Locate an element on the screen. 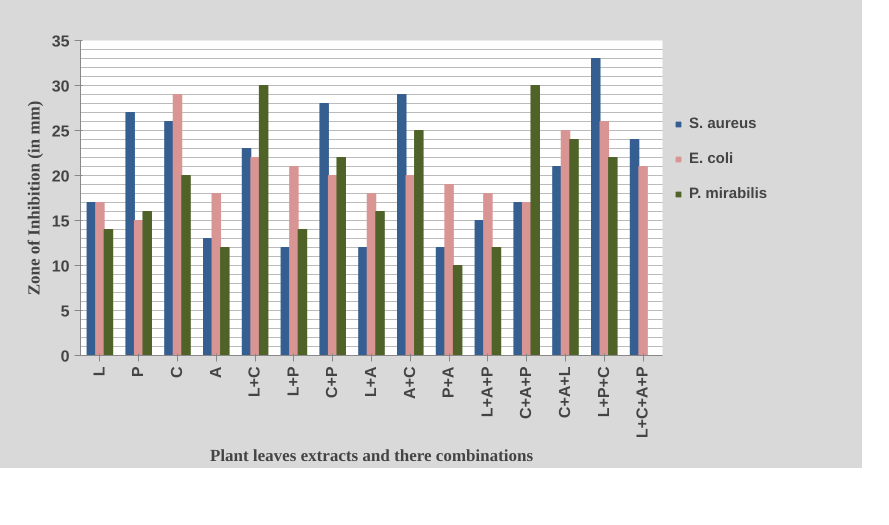  y-tick-label: 30 is located at coordinates (61, 87).